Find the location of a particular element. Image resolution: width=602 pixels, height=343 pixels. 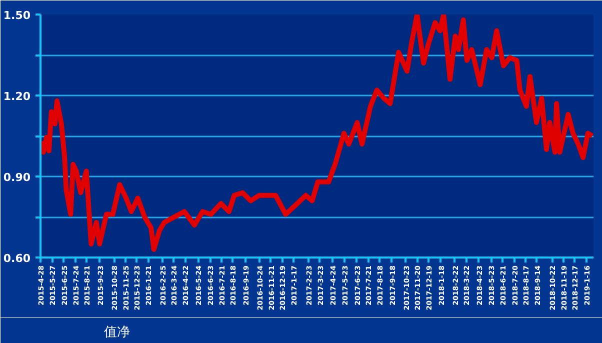

y-tick-label: 0.60 is located at coordinates (17, 258).